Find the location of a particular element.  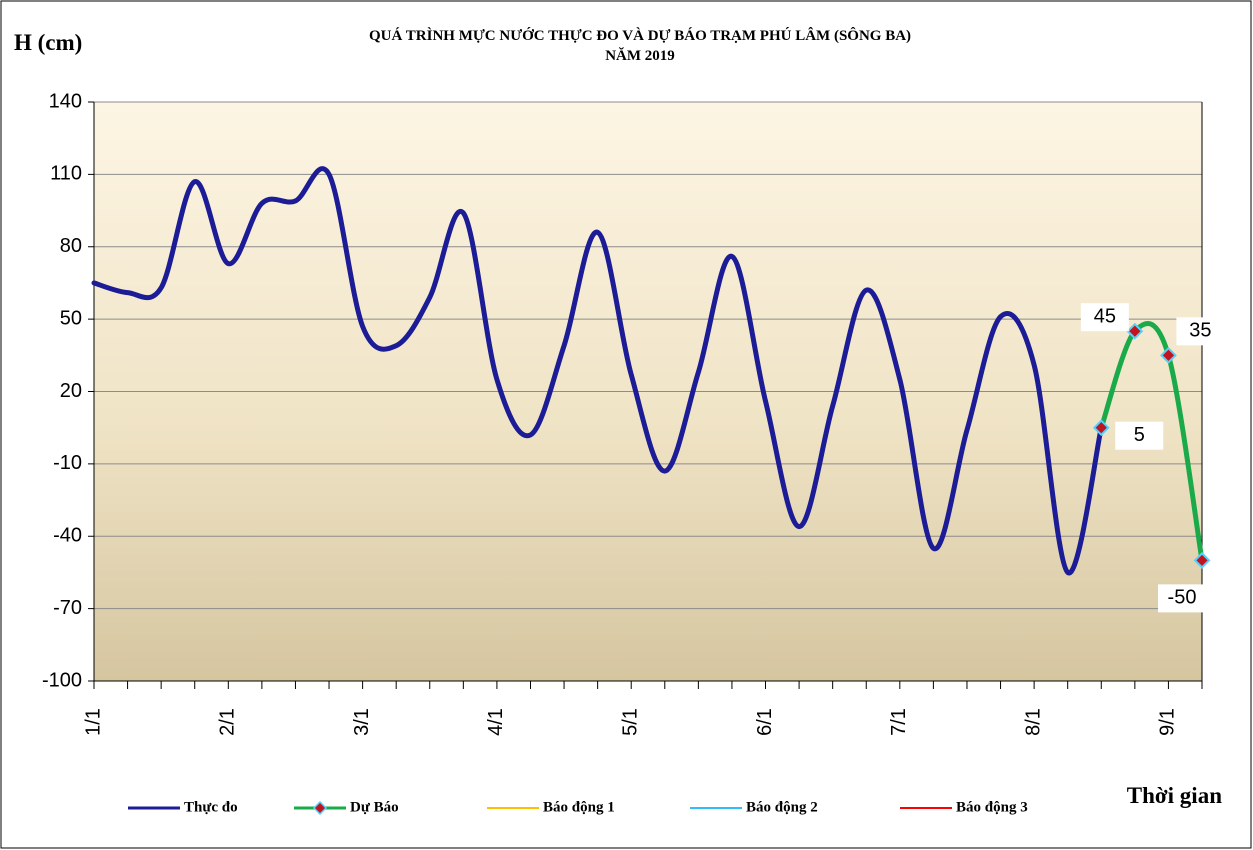

legend-marker is located at coordinates (320, 808).